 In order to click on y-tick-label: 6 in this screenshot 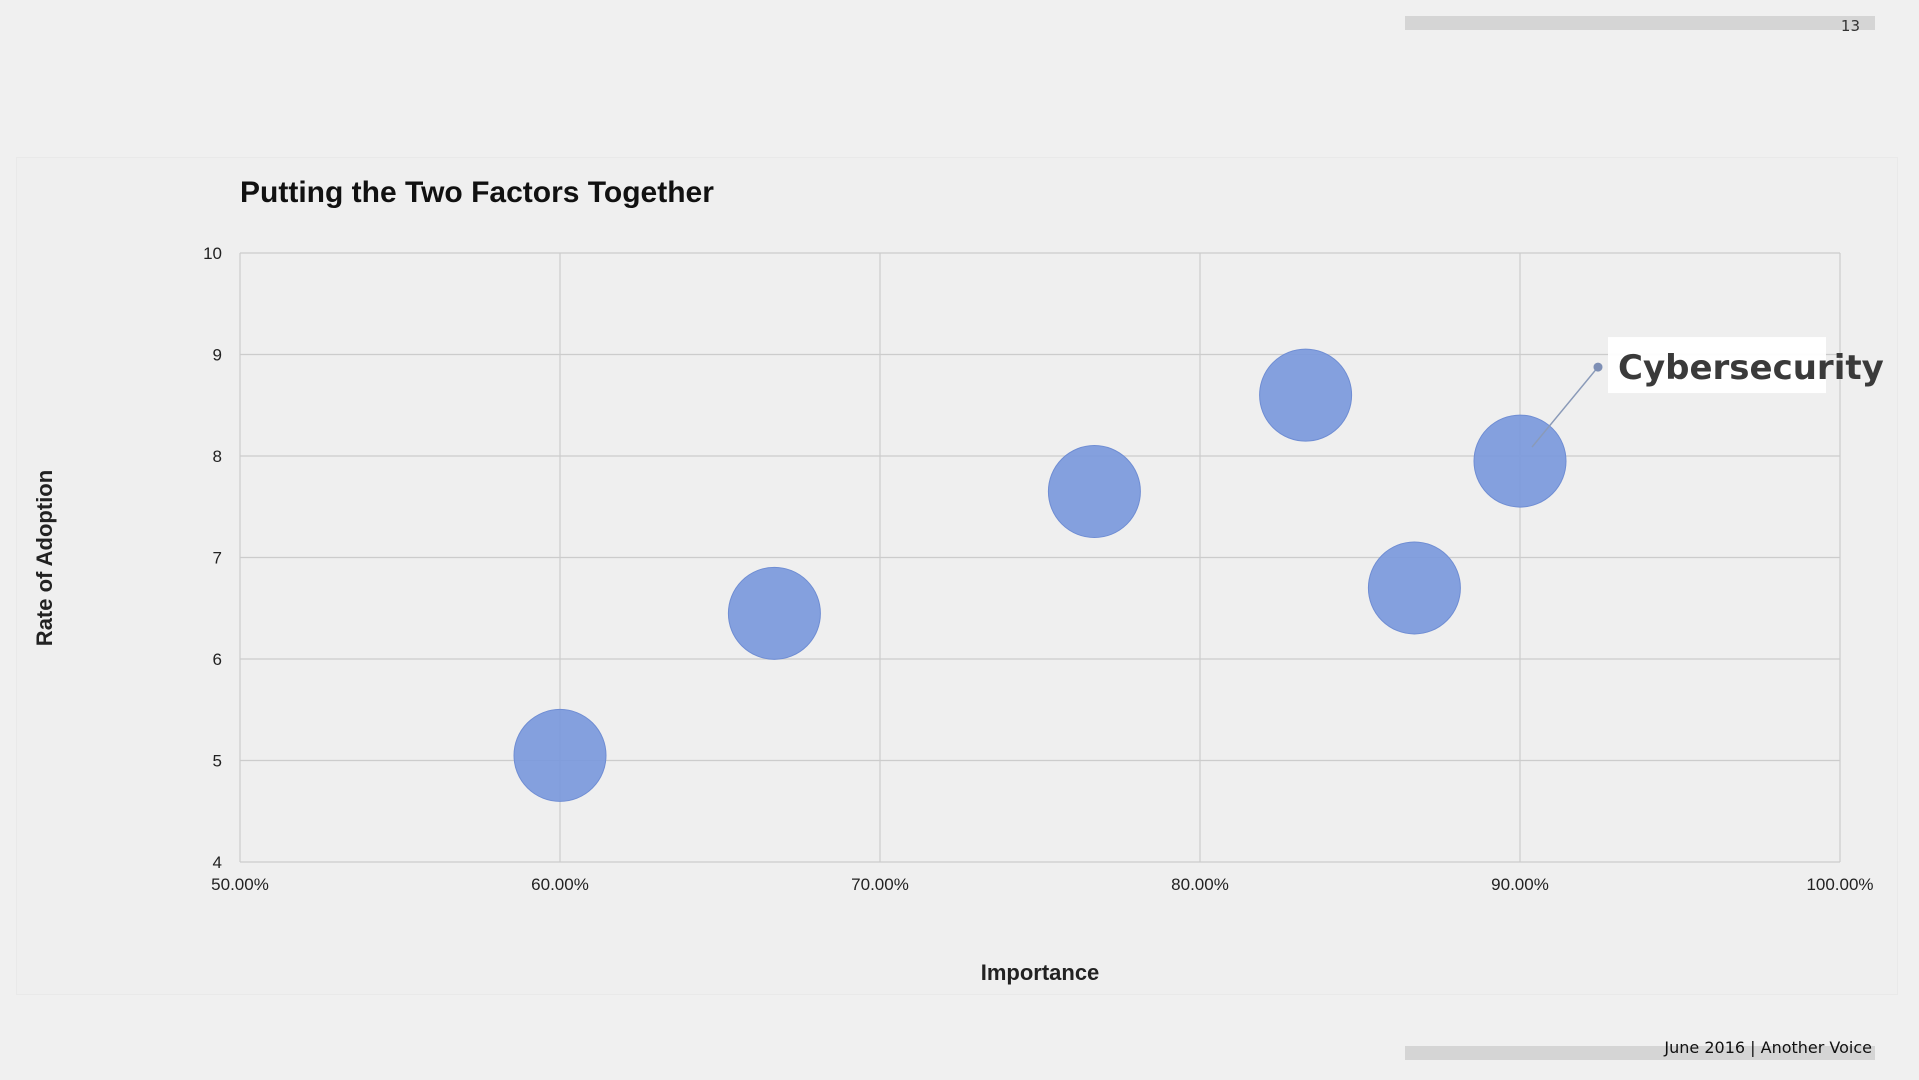, I will do `click(217, 659)`.